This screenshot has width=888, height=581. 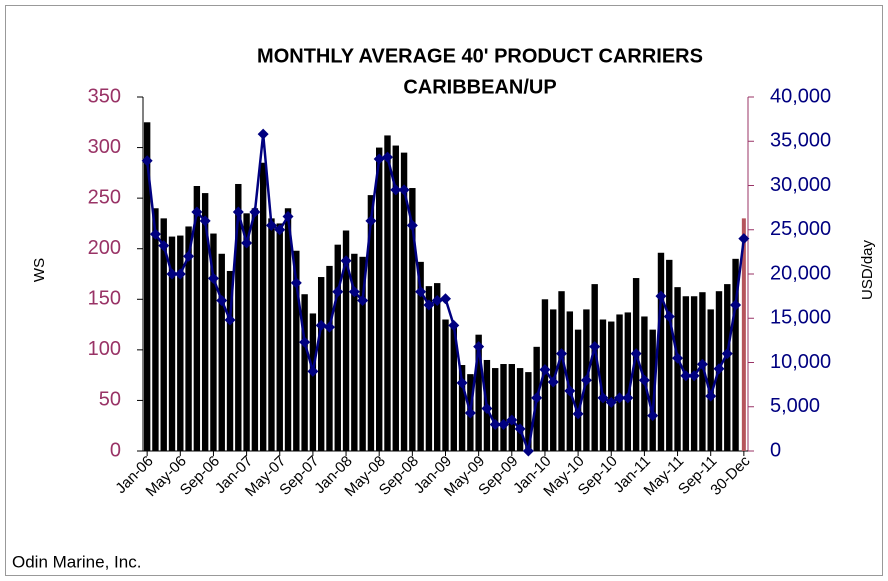 What do you see at coordinates (479, 87) in the screenshot?
I see `chart-subtitle: CARIBBEAN/UP` at bounding box center [479, 87].